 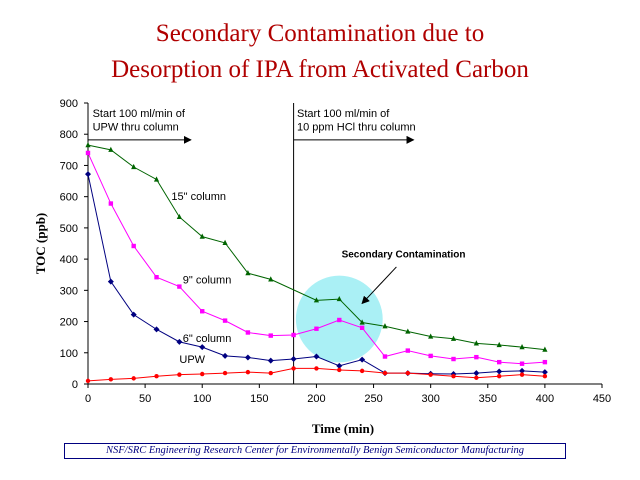 I want to click on x-axis-title: Time (min), so click(x=343, y=428).